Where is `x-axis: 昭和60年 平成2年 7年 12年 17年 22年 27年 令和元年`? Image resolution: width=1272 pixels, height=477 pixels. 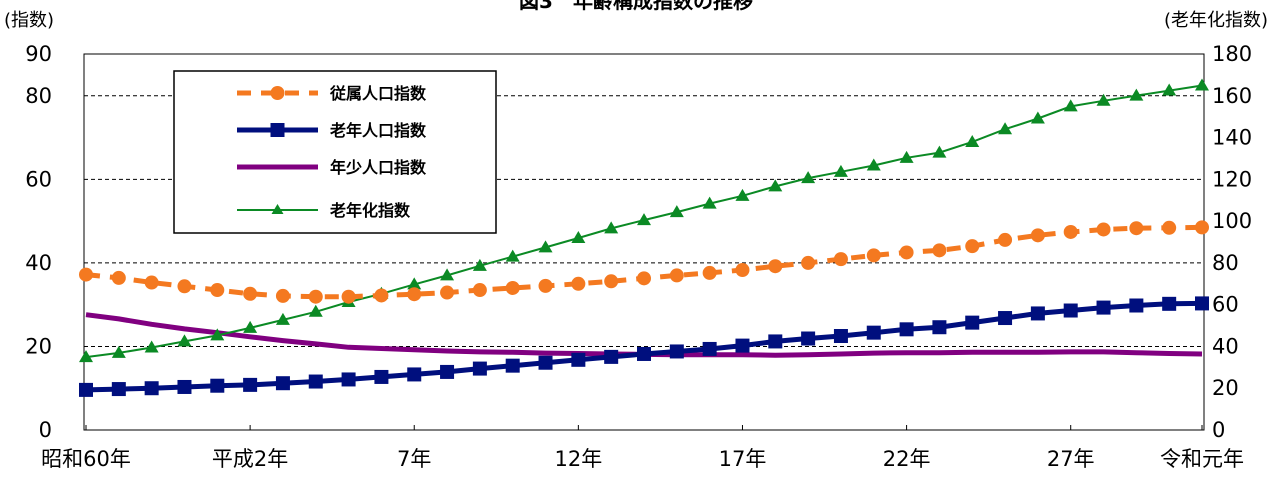
x-axis: 昭和60年 平成2年 7年 12年 17年 22年 27年 令和元年 is located at coordinates (642, 448).